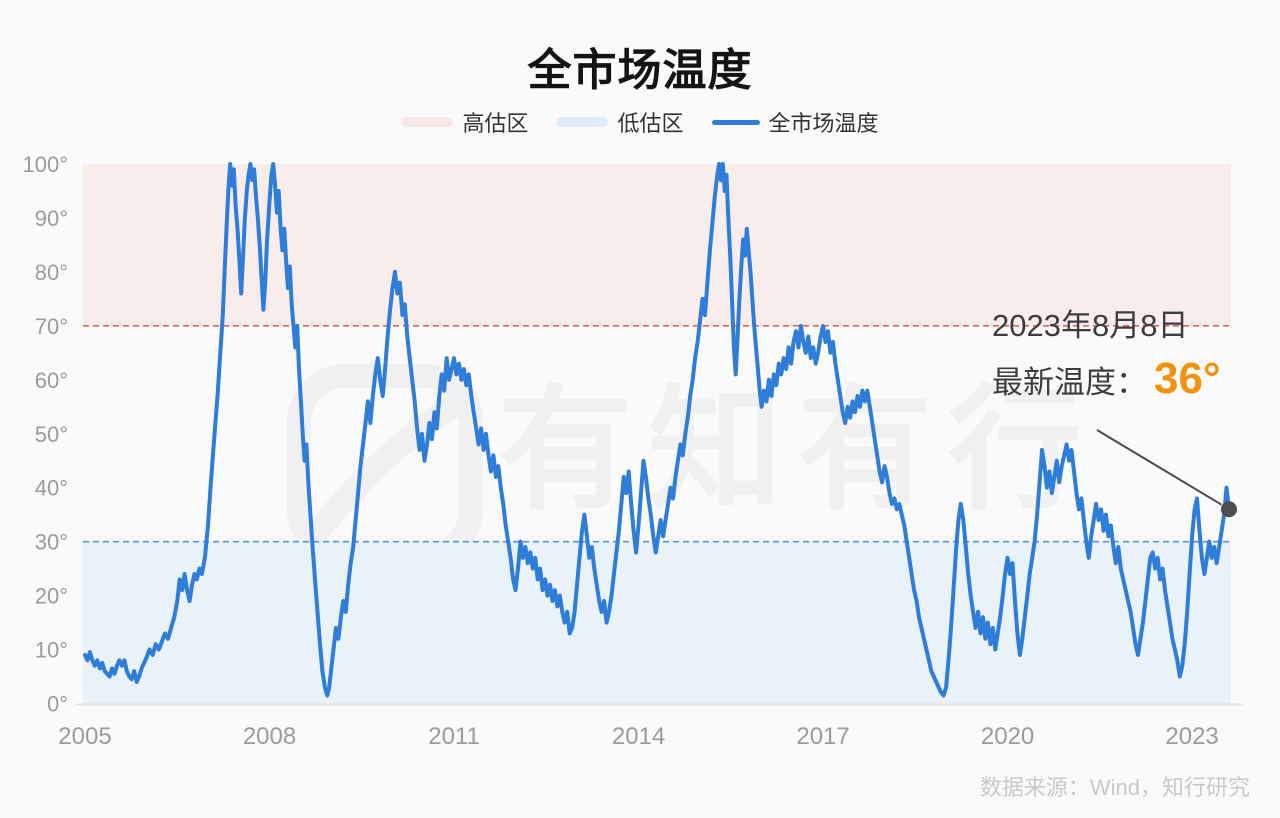 This screenshot has width=1280, height=818. Describe the element at coordinates (1114, 787) in the screenshot. I see `data-source-note: 数据来源：Wind，知行研究` at that location.